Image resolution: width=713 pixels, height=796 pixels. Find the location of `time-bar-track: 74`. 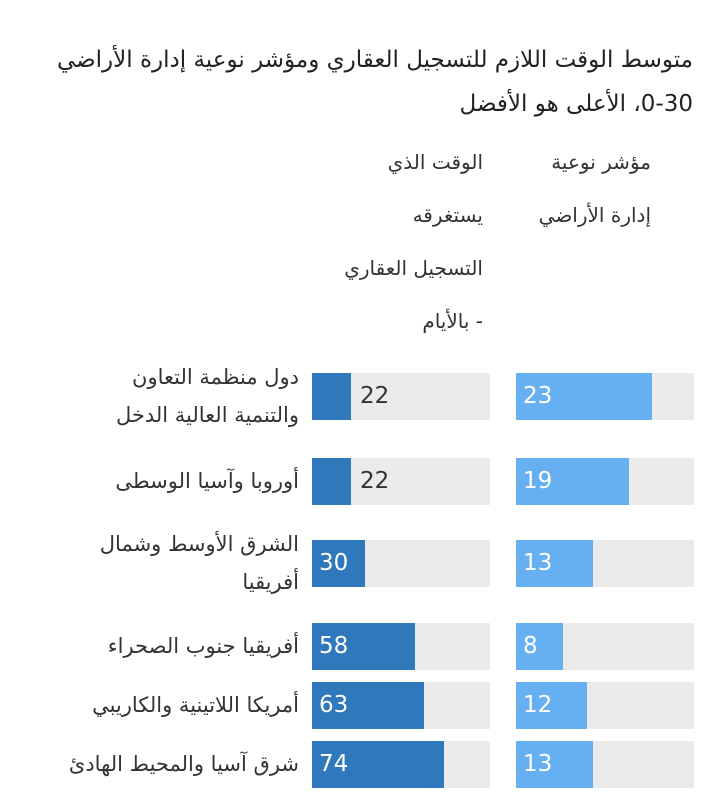

time-bar-track: 74 is located at coordinates (401, 764).